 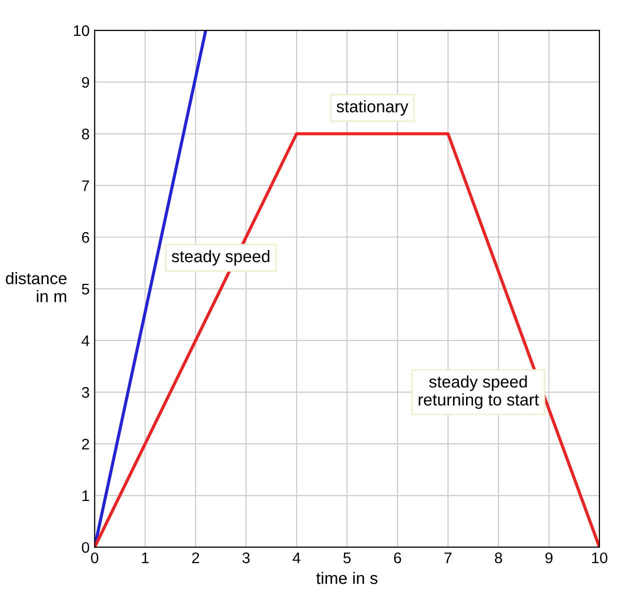 What do you see at coordinates (145, 558) in the screenshot?
I see `x-tick-label: 1` at bounding box center [145, 558].